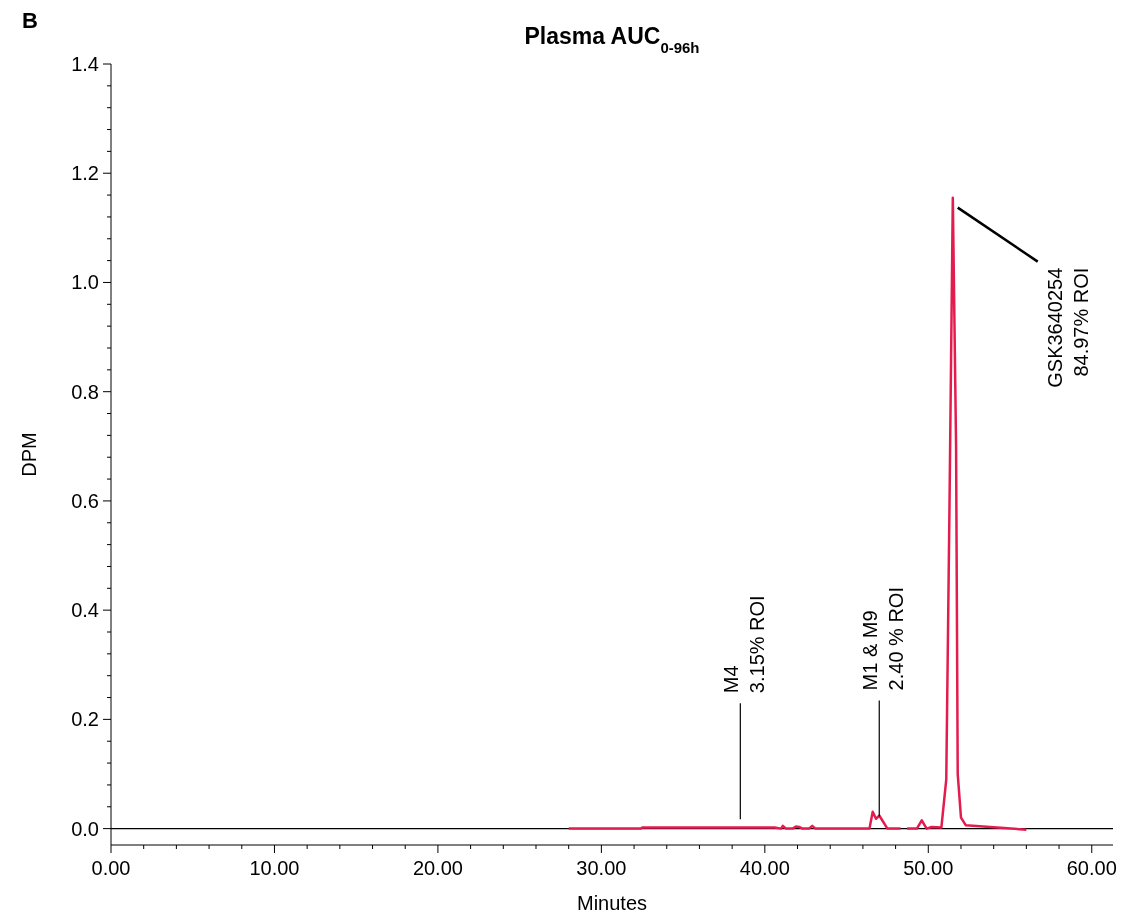 The width and height of the screenshot is (1125, 922). I want to click on text: B, so click(30, 20).